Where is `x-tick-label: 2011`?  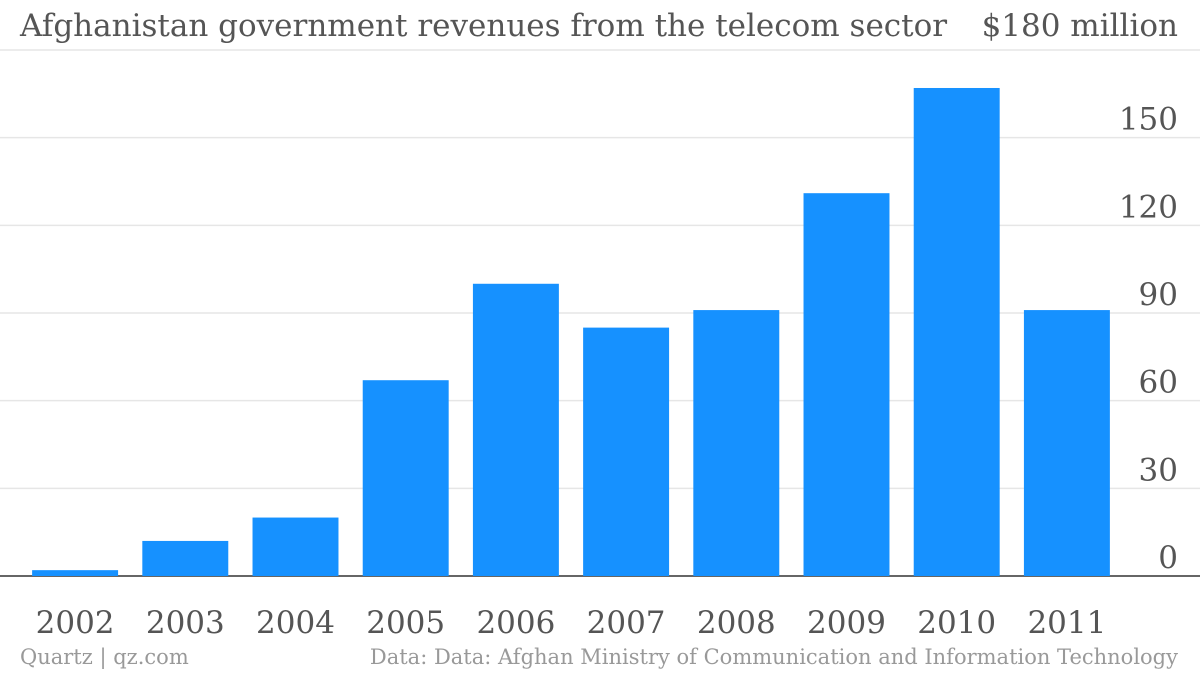 x-tick-label: 2011 is located at coordinates (1066, 623).